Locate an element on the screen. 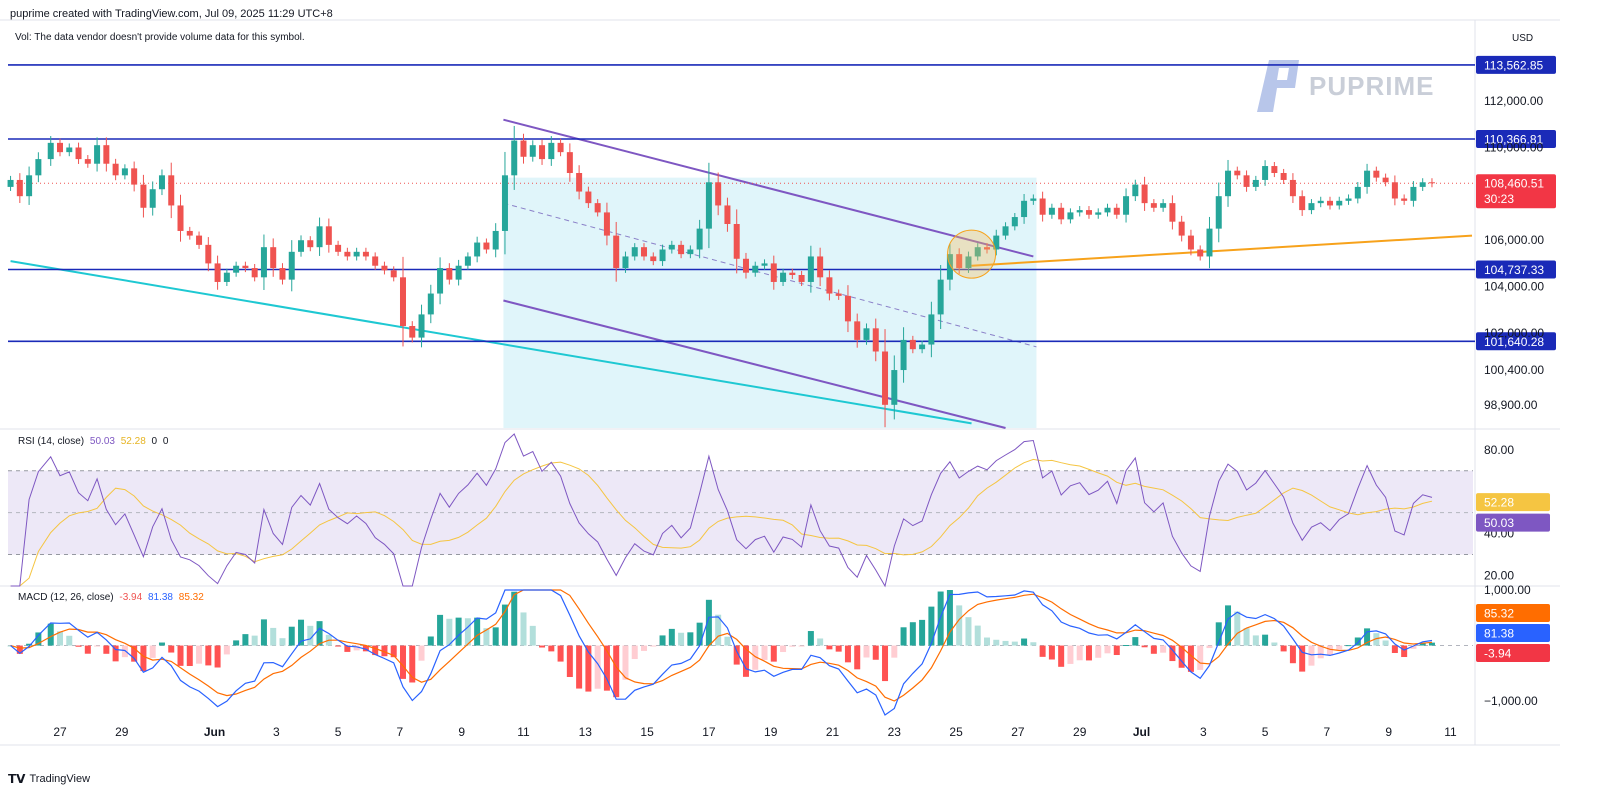 This screenshot has height=793, width=1600. price-axis-tick: 110,000.00 is located at coordinates (1513, 148).